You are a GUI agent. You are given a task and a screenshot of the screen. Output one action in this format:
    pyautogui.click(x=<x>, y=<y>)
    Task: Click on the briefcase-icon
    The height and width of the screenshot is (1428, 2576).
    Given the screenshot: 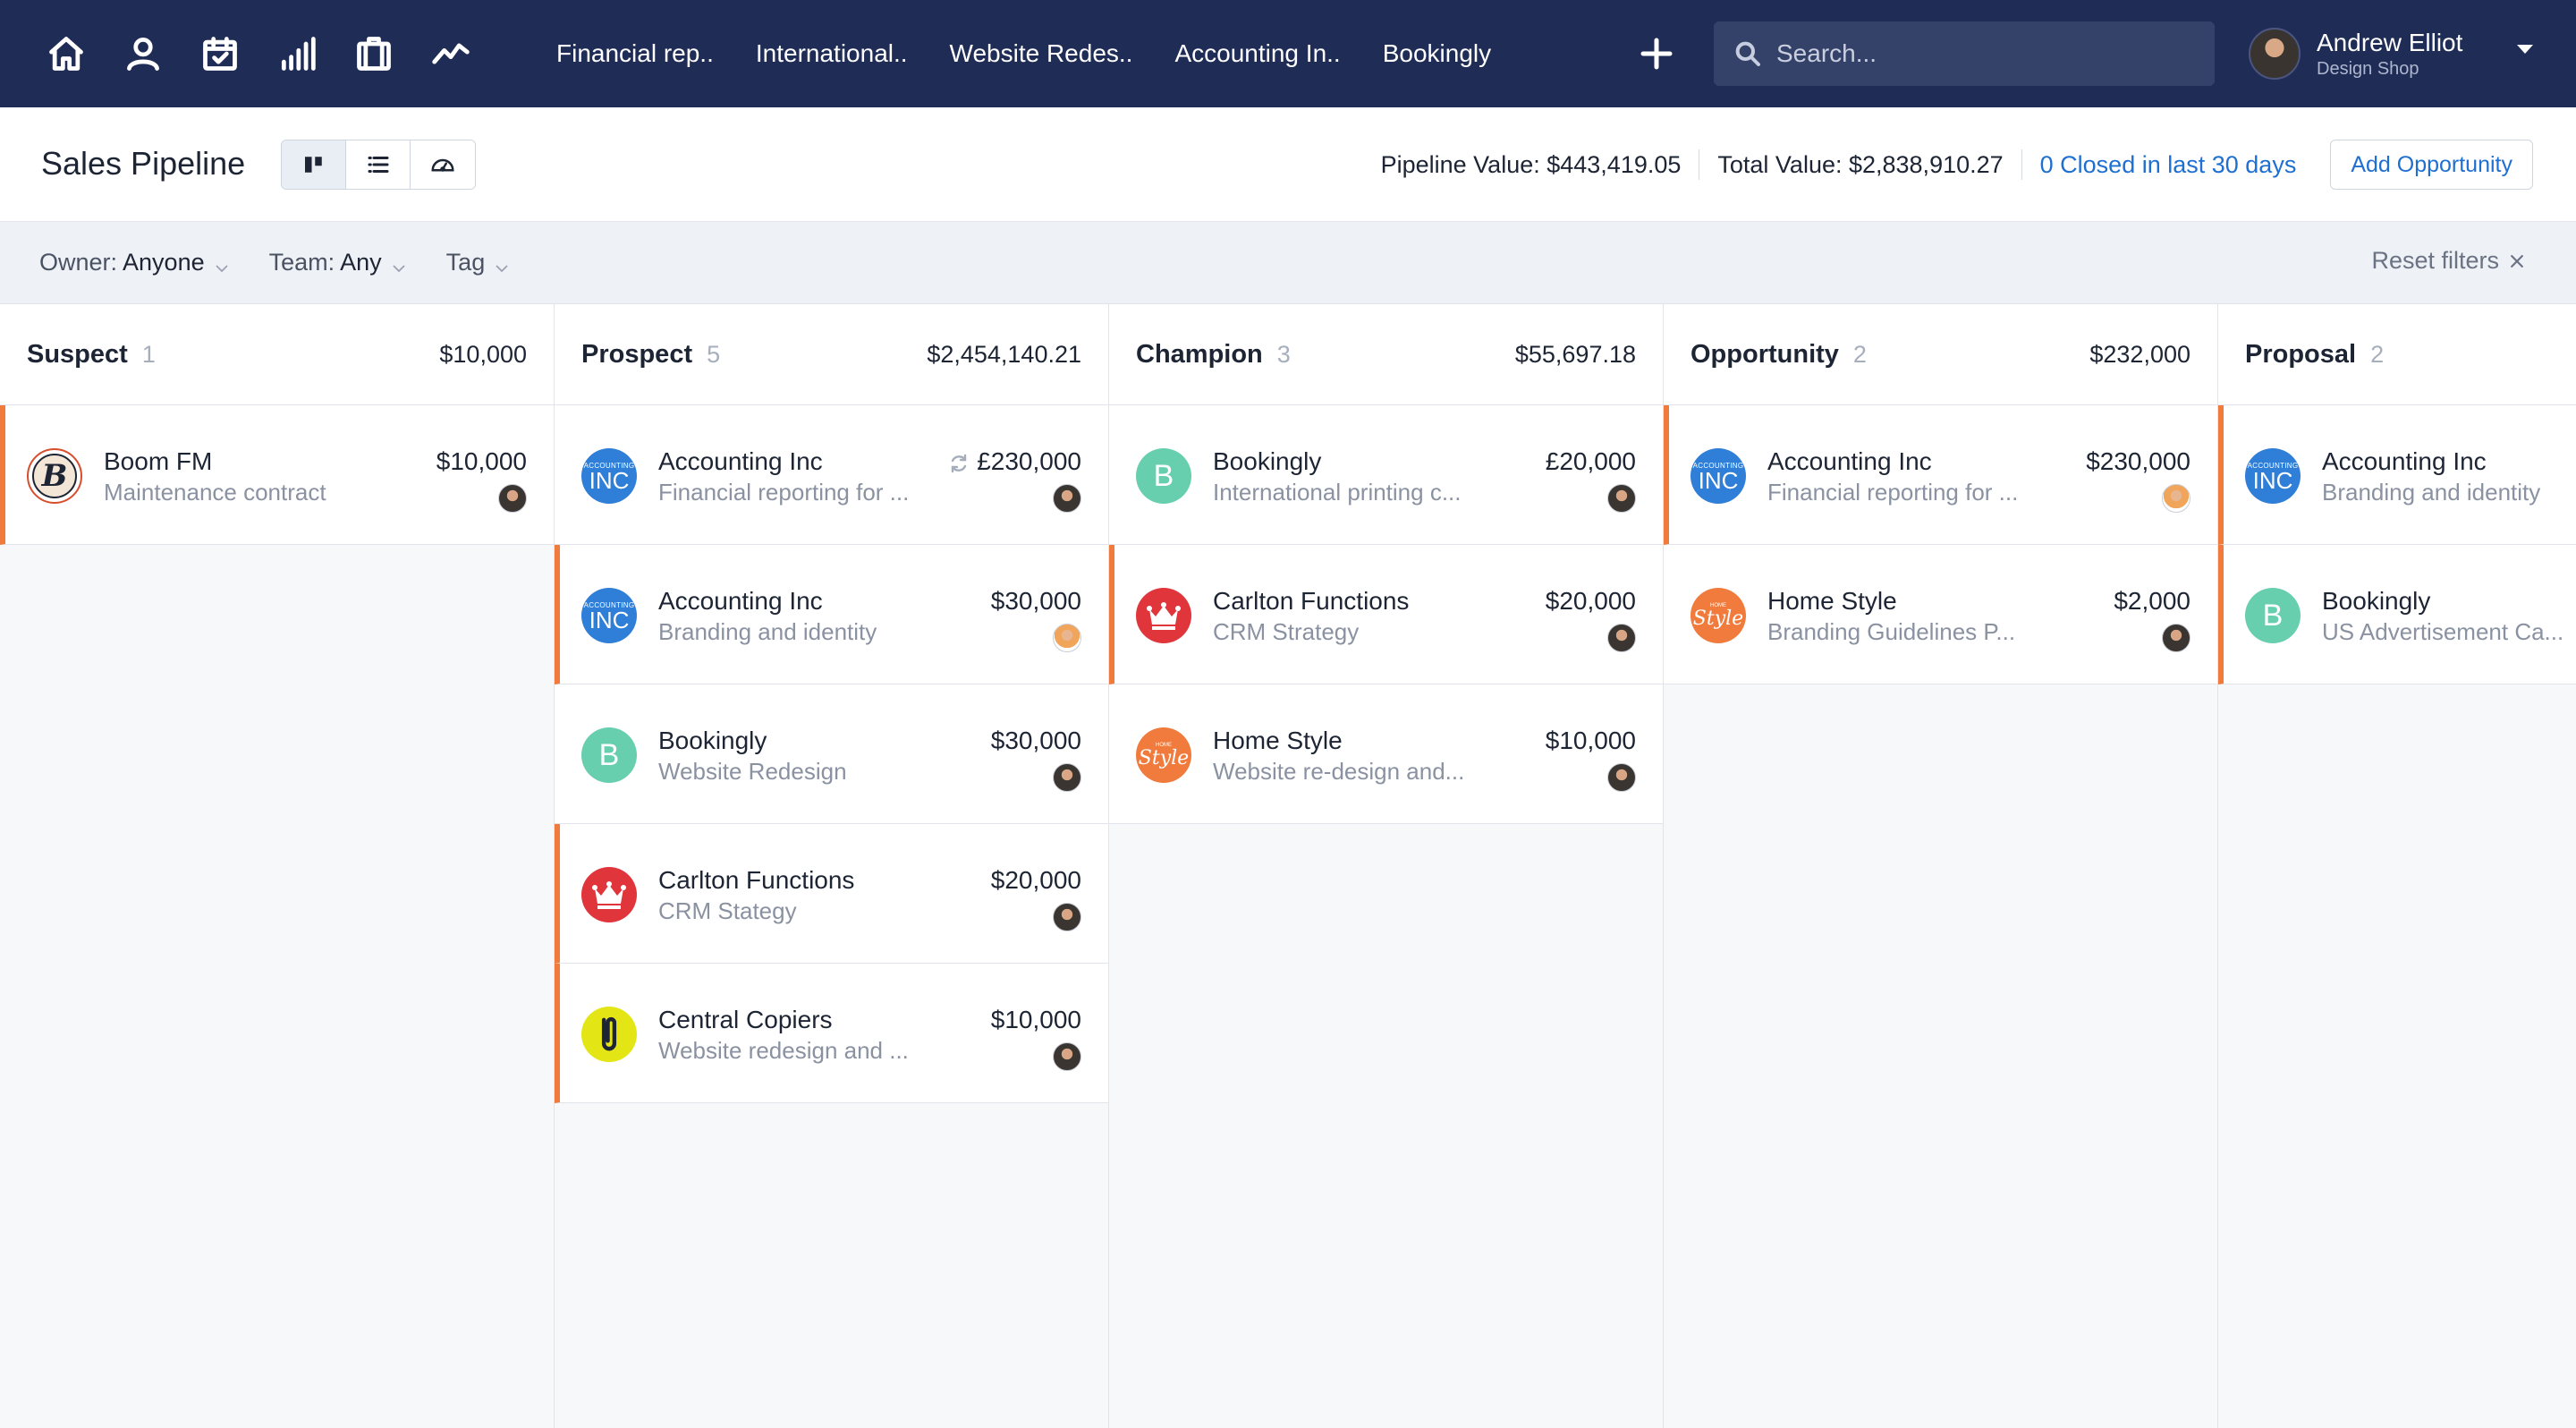 What is the action you would take?
    pyautogui.click(x=374, y=54)
    